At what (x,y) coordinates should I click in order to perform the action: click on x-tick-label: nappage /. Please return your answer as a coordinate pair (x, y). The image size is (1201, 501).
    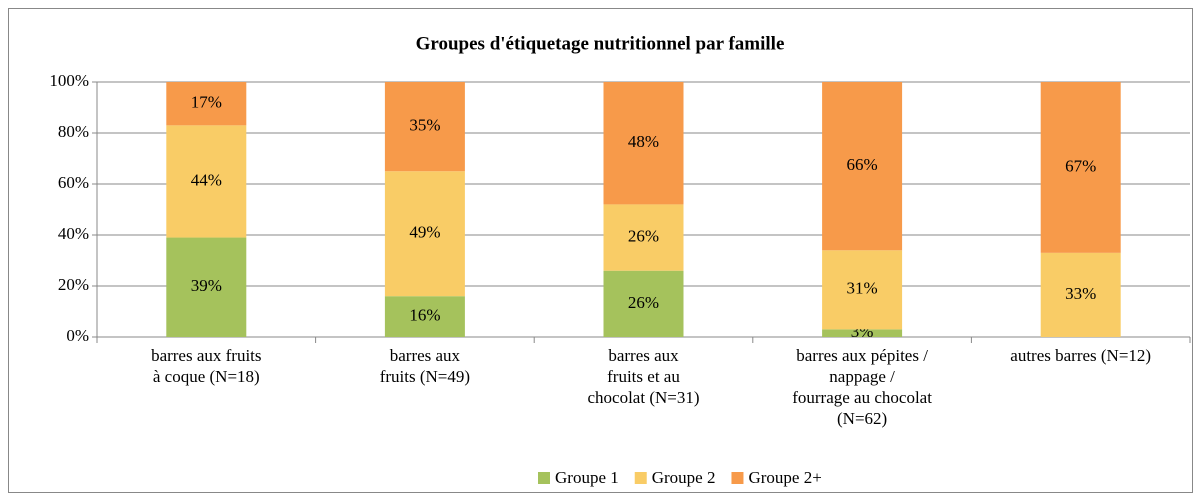
    Looking at the image, I should click on (862, 376).